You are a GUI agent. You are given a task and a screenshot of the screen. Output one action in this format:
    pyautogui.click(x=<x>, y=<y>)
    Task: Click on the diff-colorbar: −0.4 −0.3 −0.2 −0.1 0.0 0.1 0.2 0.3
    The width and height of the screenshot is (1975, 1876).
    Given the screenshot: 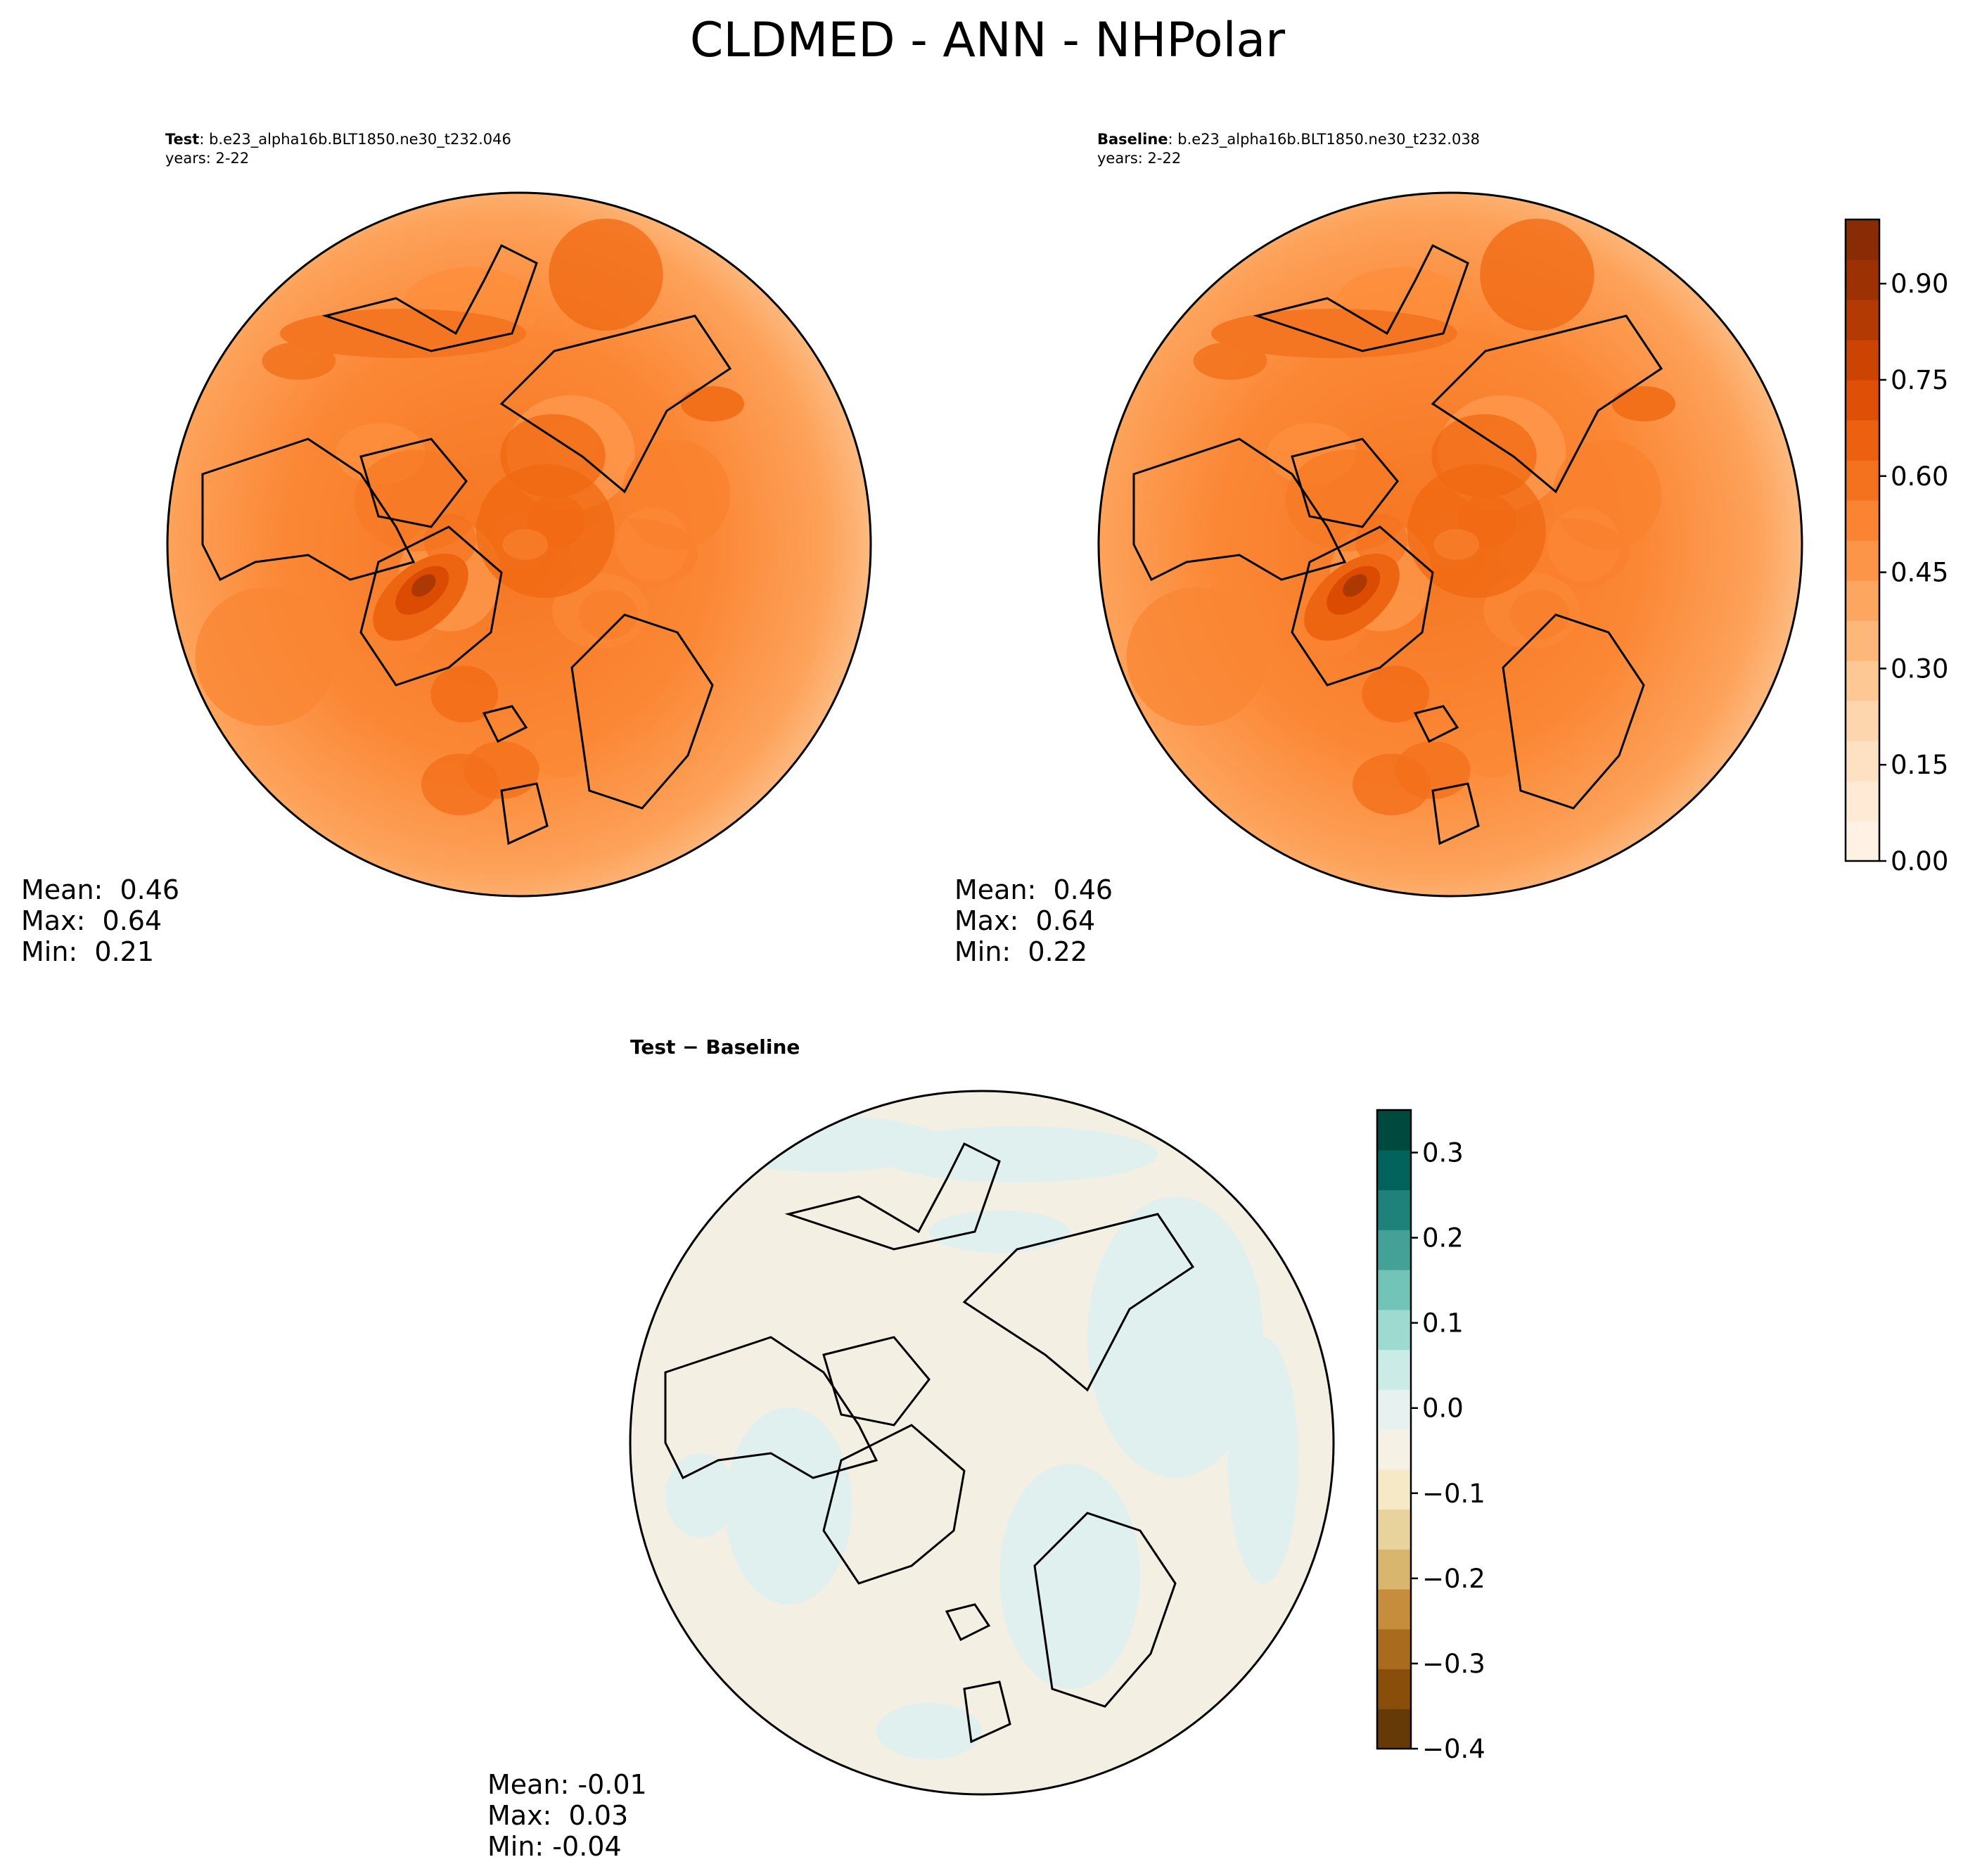 What is the action you would take?
    pyautogui.click(x=1430, y=1436)
    